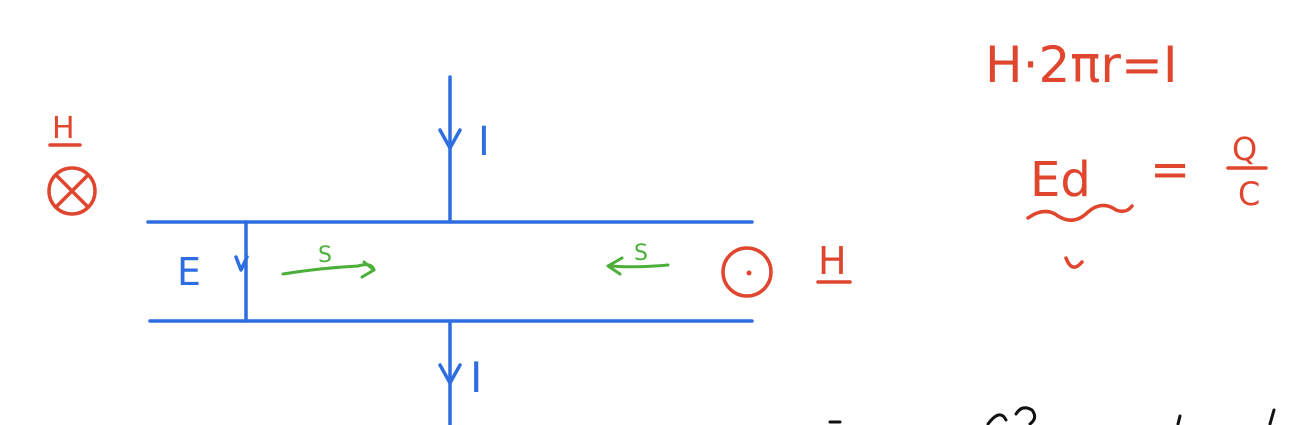 The image size is (1289, 425). I want to click on top-current-label: I, so click(484, 142).